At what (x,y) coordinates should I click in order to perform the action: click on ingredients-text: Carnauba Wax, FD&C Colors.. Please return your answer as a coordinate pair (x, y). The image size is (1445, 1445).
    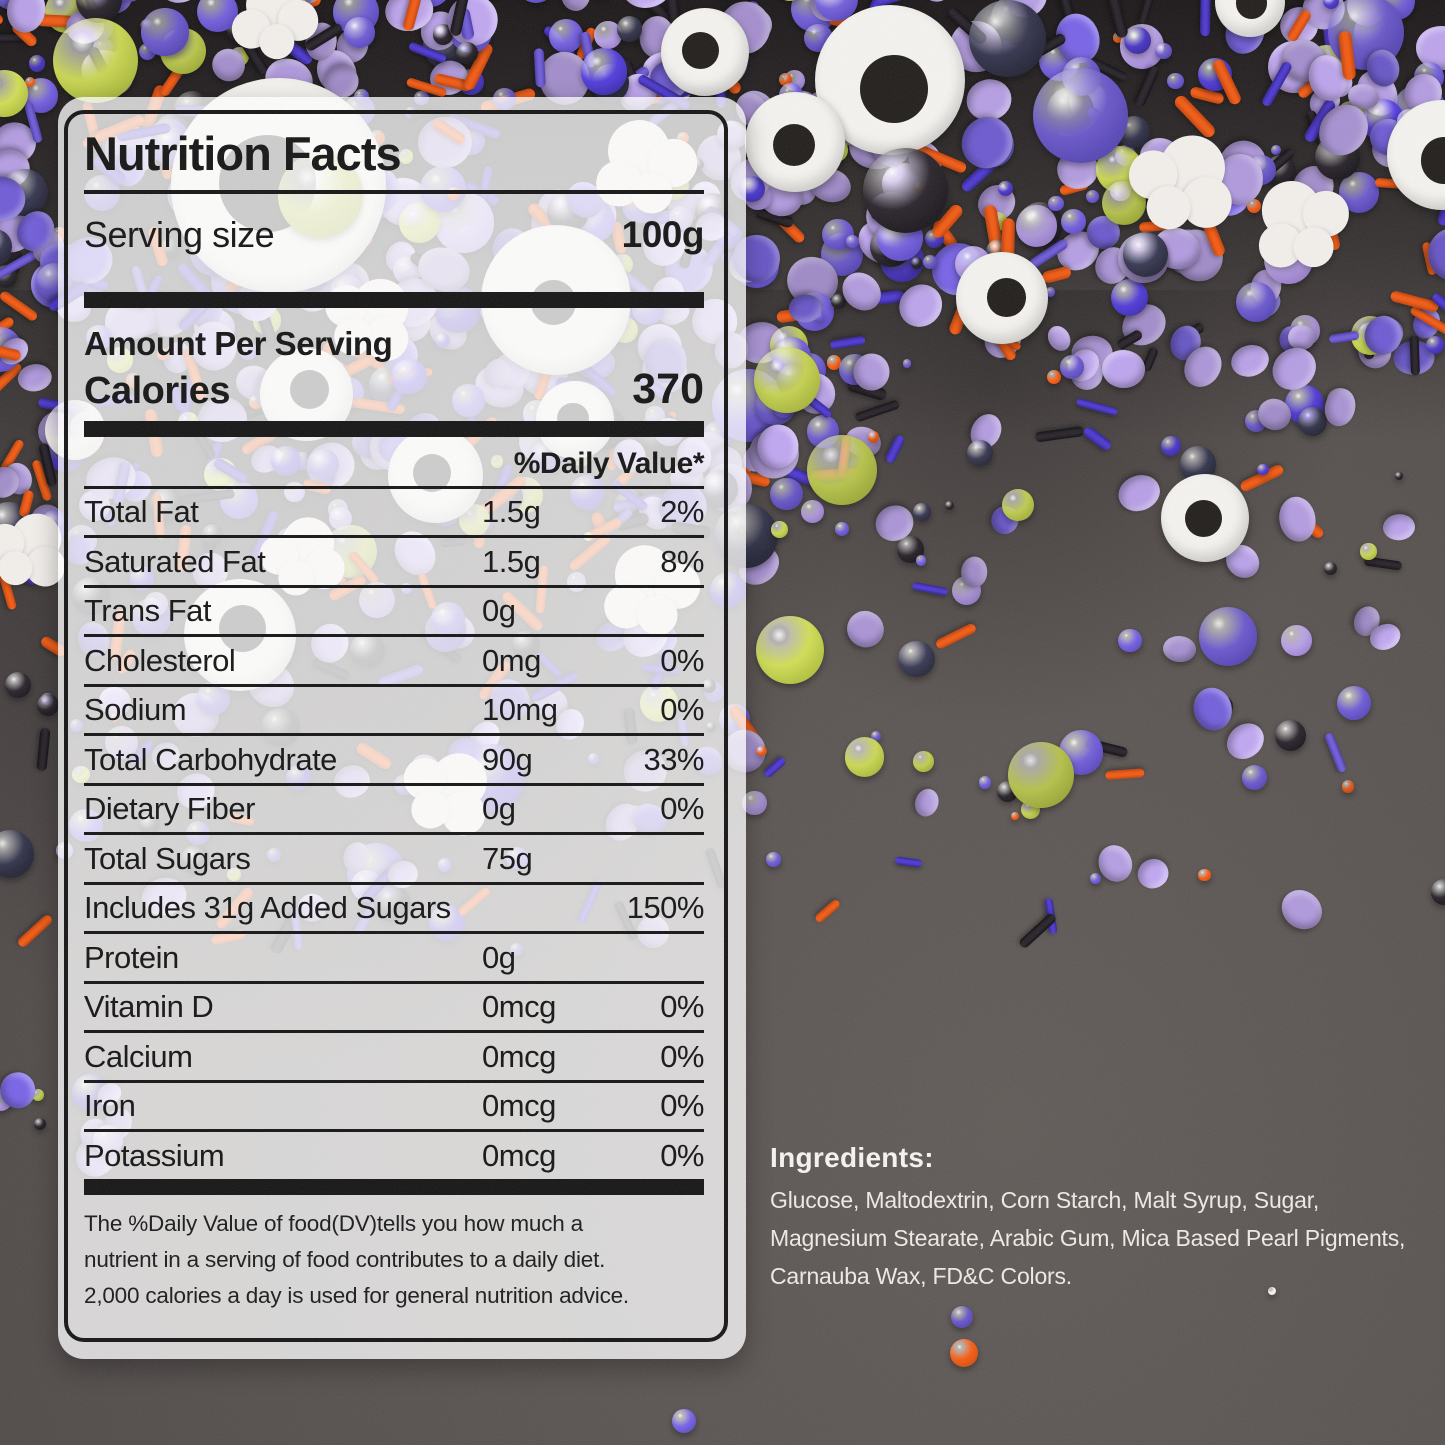
    Looking at the image, I should click on (921, 1276).